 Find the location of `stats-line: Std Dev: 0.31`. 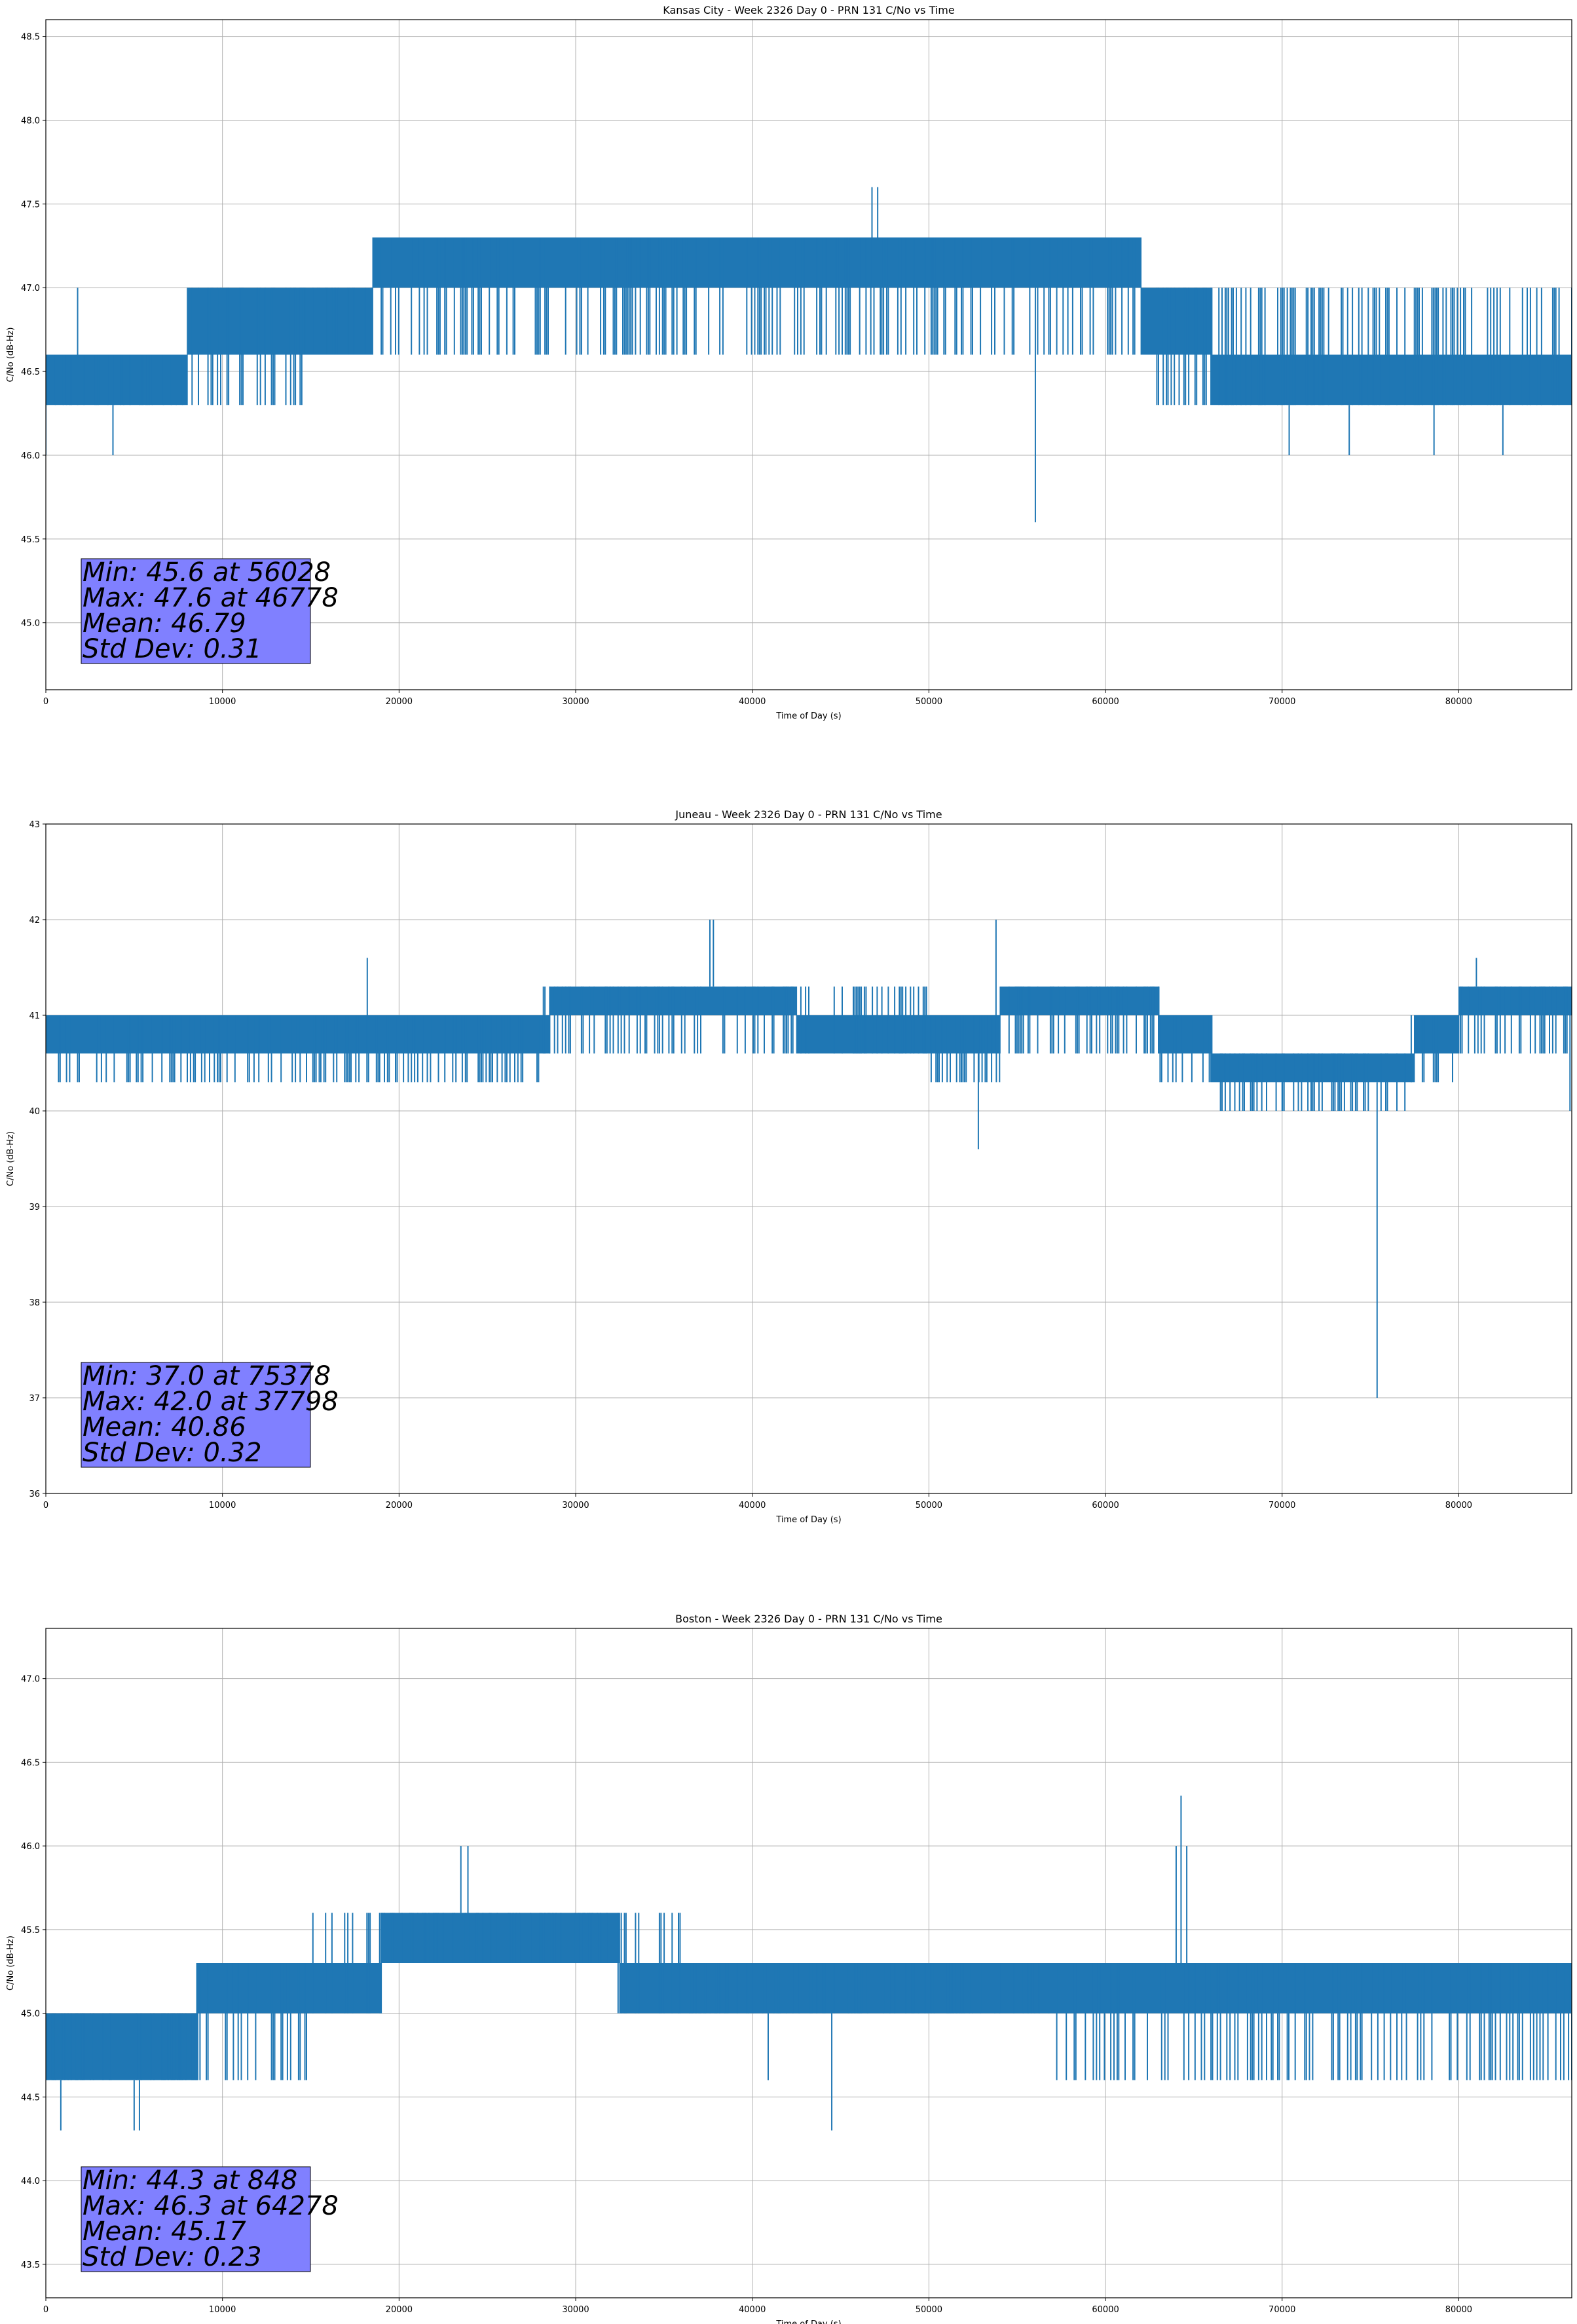

stats-line: Std Dev: 0.31 is located at coordinates (172, 649).